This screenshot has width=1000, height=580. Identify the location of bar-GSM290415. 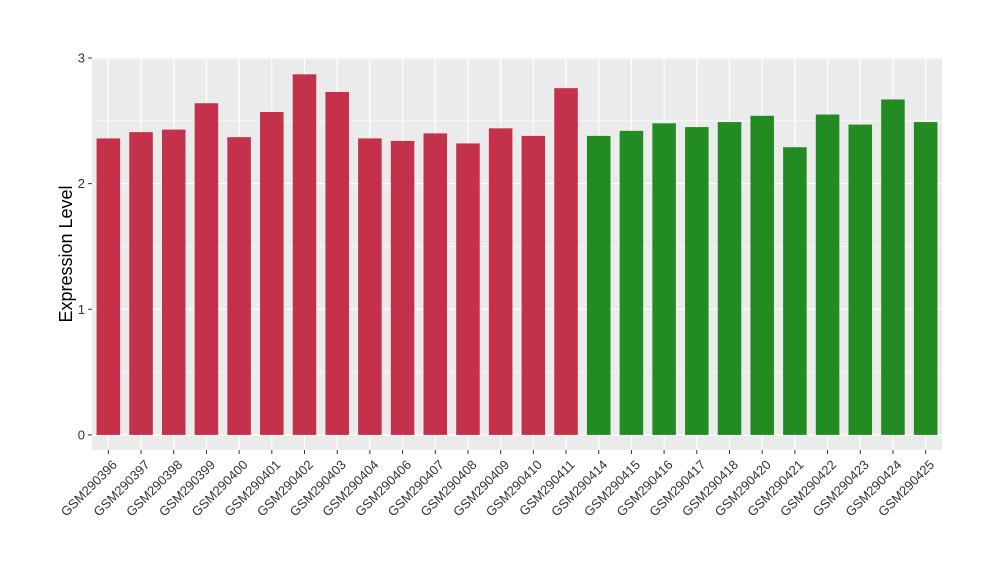
(631, 282).